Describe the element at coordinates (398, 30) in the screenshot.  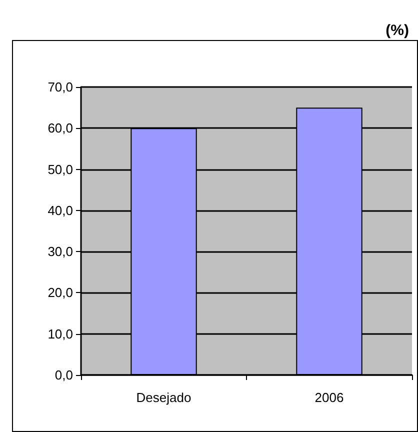
I see `chart-title: (%)` at that location.